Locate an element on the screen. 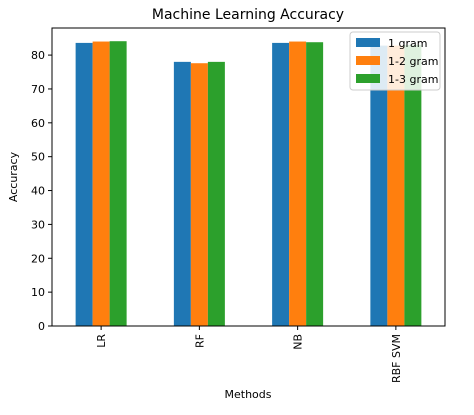 The image size is (474, 415). legend: 1 gram 1-2 gram 1-3 gram is located at coordinates (395, 61).